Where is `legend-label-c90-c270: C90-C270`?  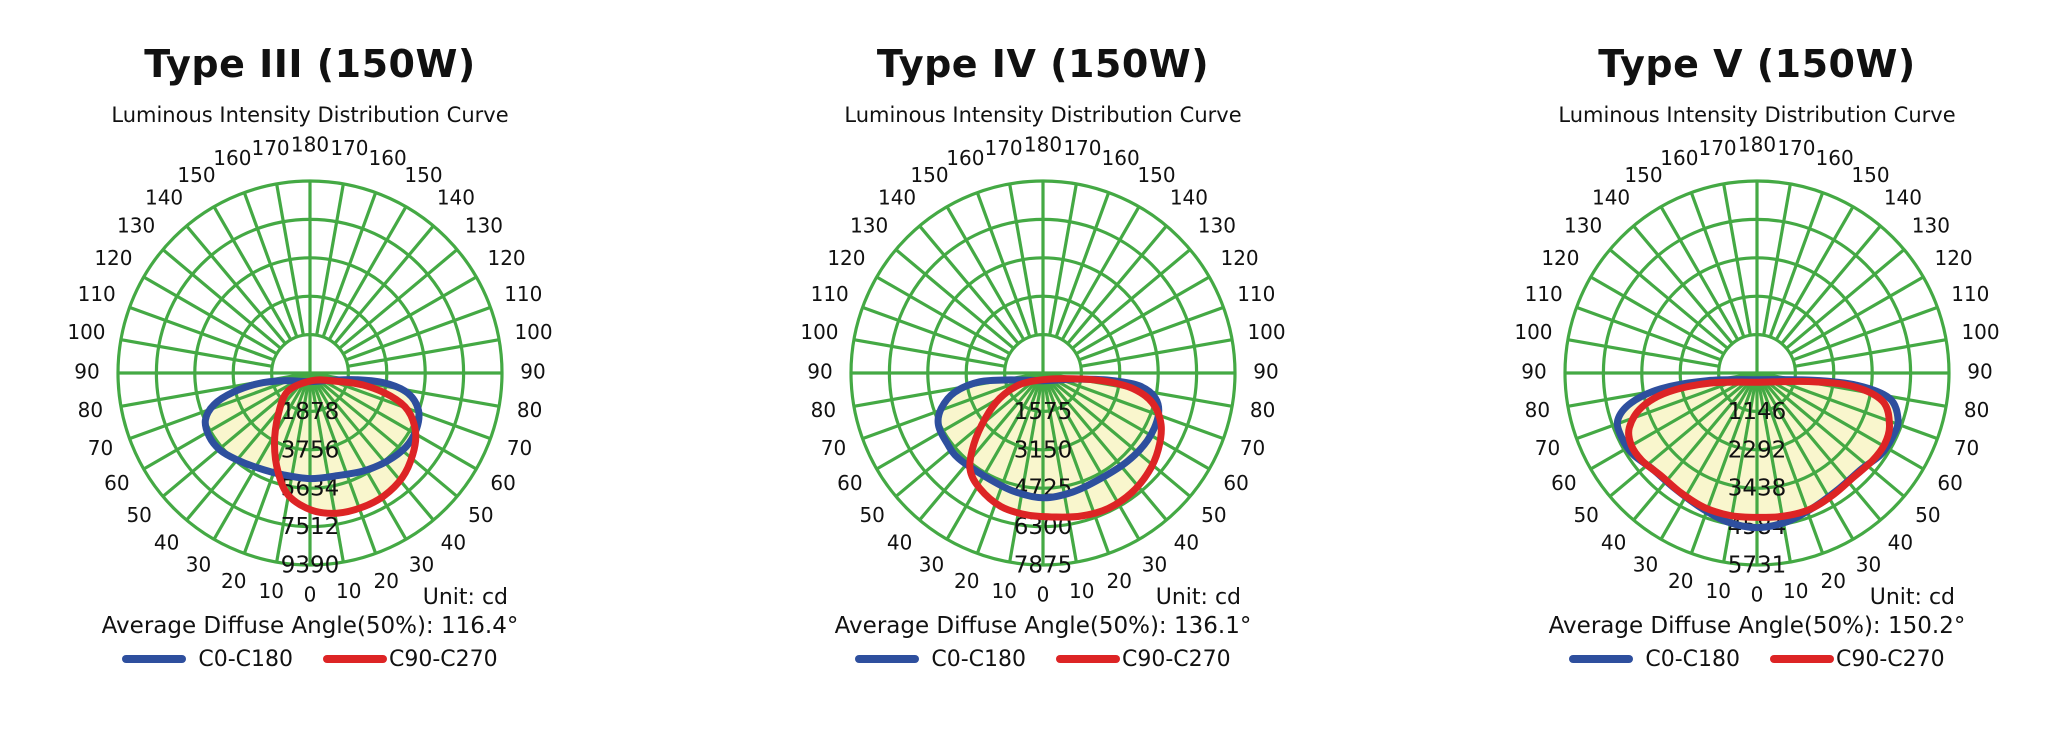
legend-label-c90-c270: C90-C270 is located at coordinates (1890, 659).